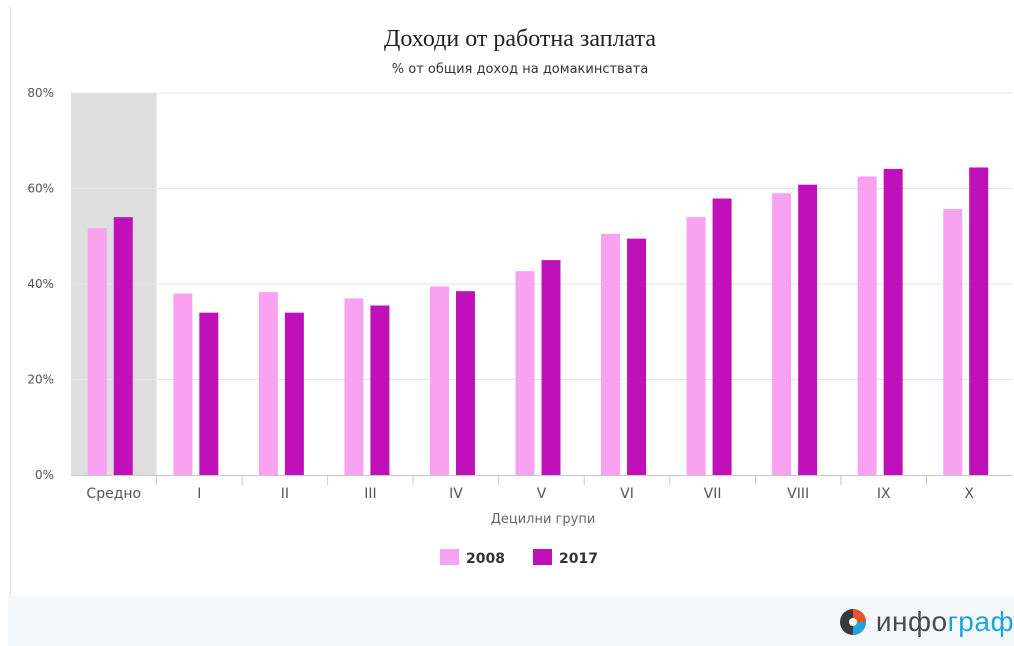 The width and height of the screenshot is (1014, 646). I want to click on chart-subtitle: % от общия доход на домакинствата, so click(520, 69).